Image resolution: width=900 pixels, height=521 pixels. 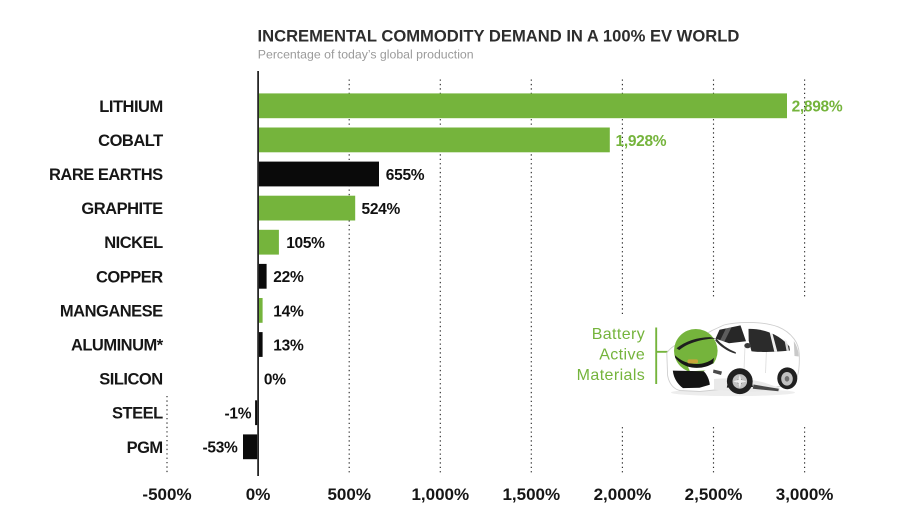 What do you see at coordinates (440, 494) in the screenshot?
I see `svg-text: 1,000%` at bounding box center [440, 494].